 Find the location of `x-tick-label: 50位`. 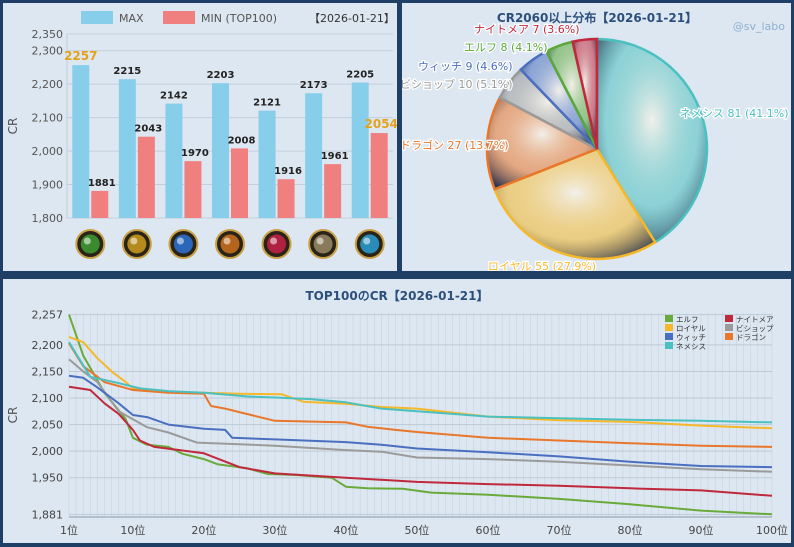

x-tick-label: 50位 is located at coordinates (416, 530).